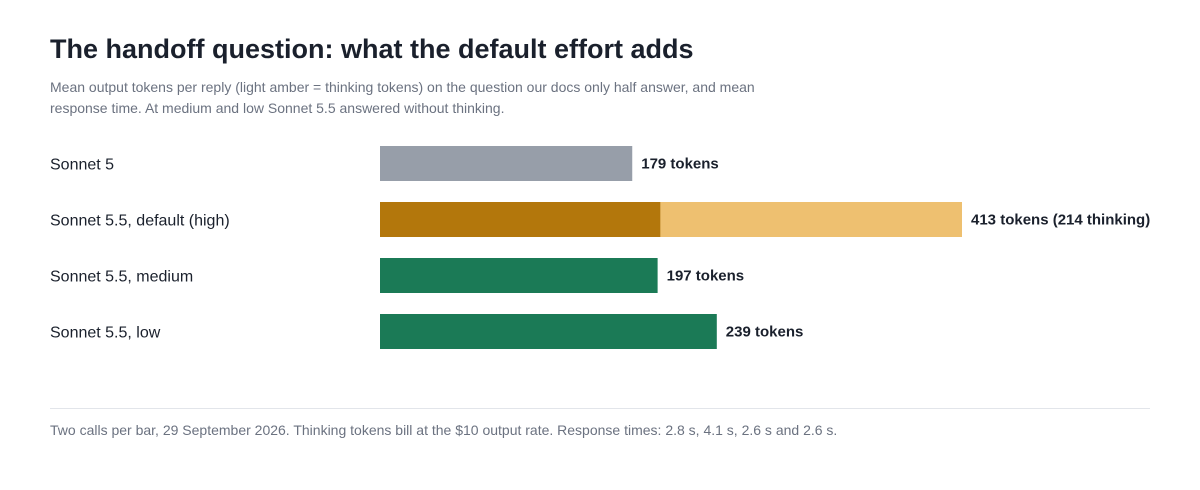 The width and height of the screenshot is (1200, 490). I want to click on value-label-sonnet-5-5-medium: 197 tokens, so click(706, 276).